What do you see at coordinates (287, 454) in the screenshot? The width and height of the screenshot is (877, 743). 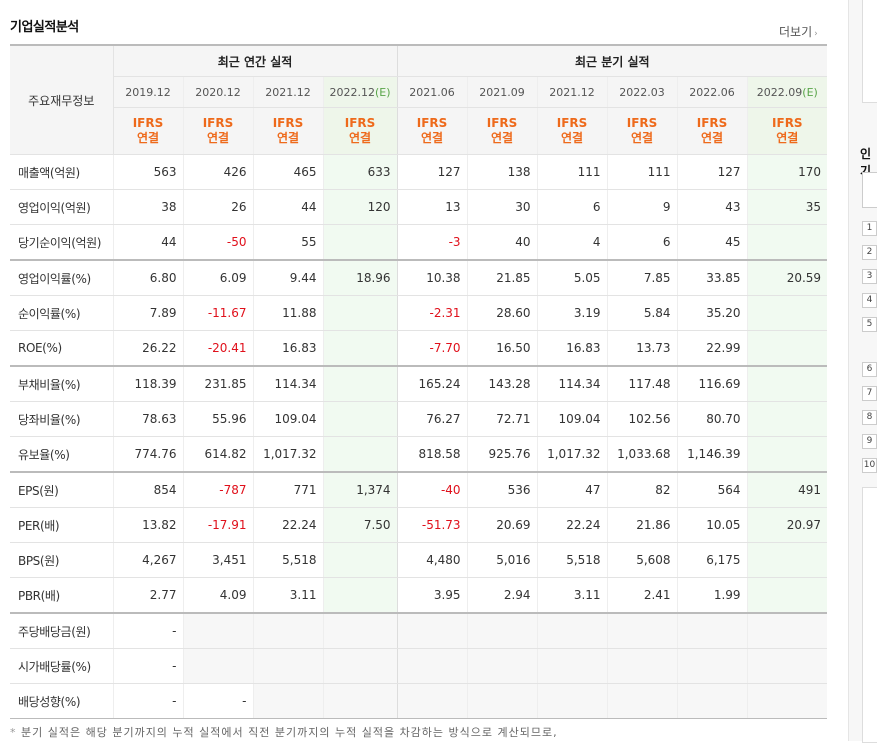 I see `table-cell: 1,017.32` at bounding box center [287, 454].